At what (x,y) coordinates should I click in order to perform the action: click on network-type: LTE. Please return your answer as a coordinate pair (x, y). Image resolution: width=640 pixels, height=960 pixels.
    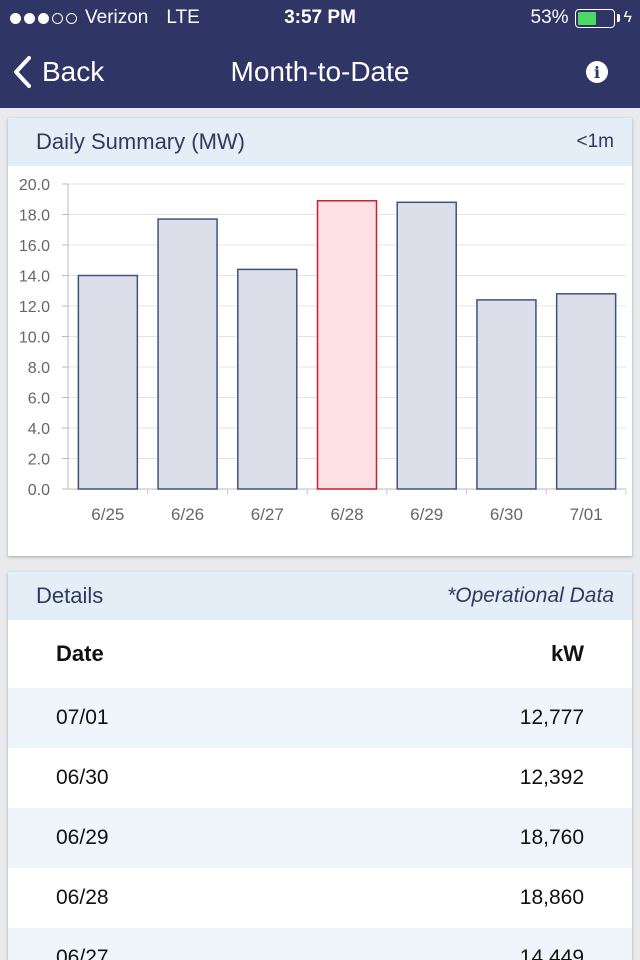
    Looking at the image, I should click on (183, 17).